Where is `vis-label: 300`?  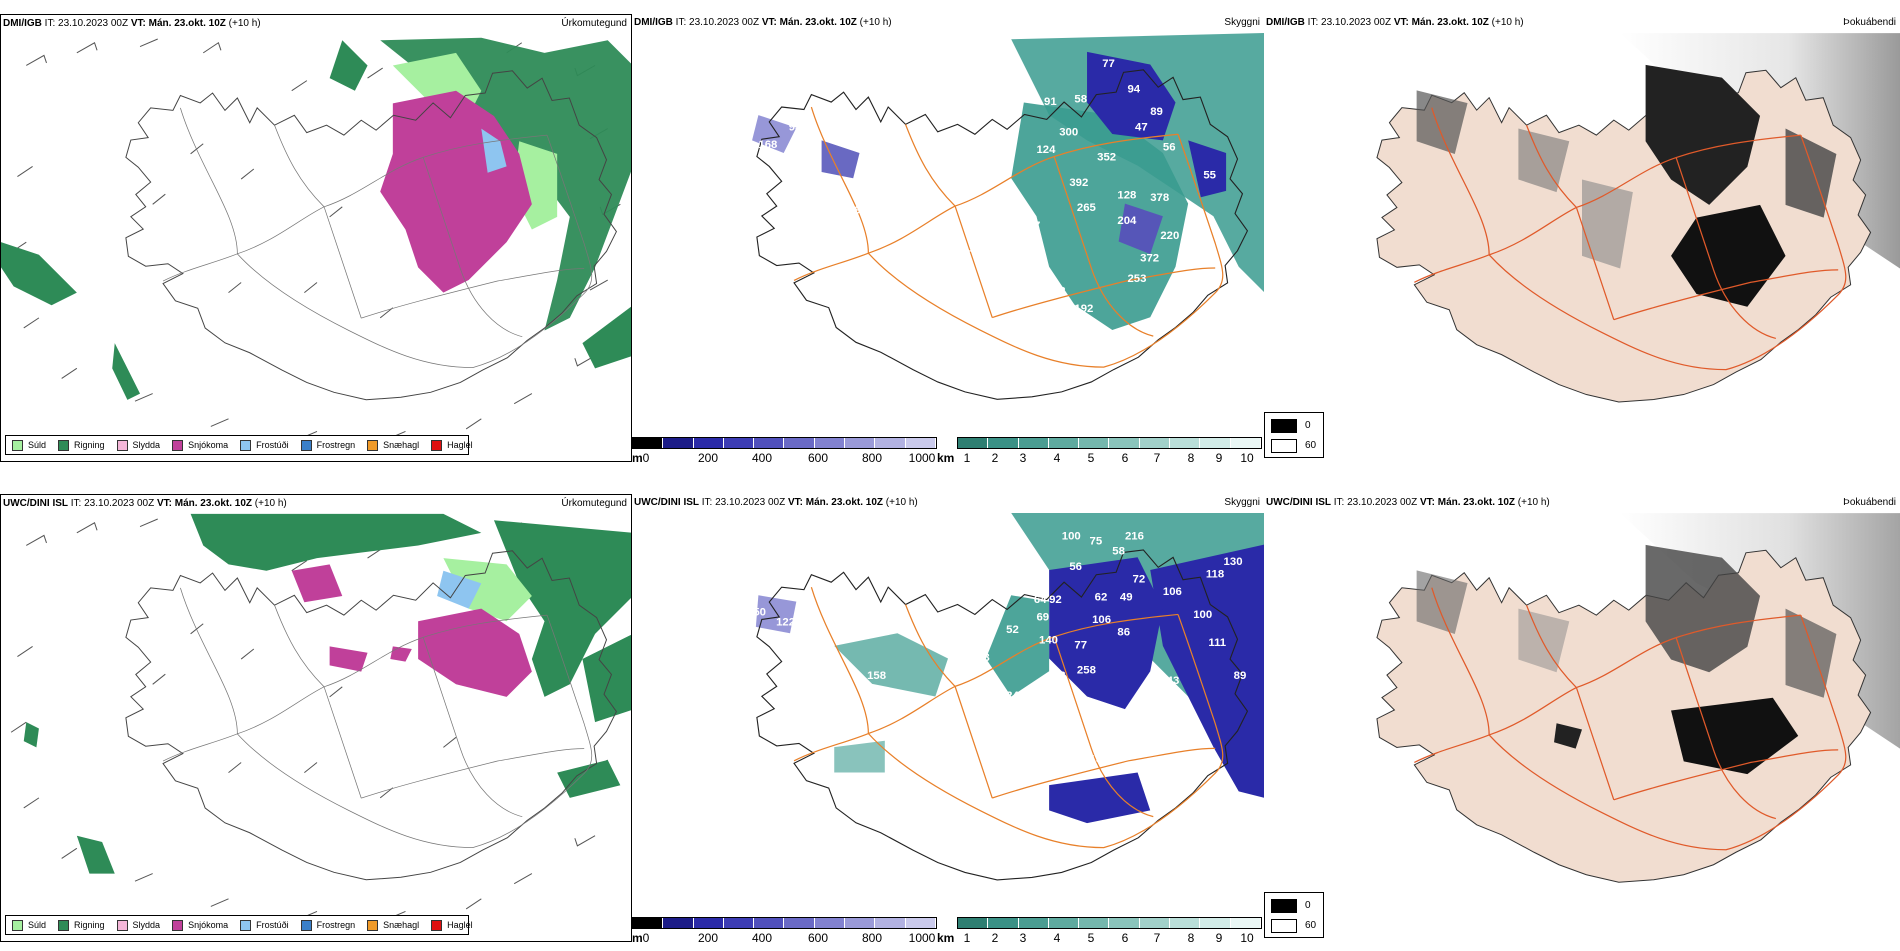
vis-label: 300 is located at coordinates (1068, 132).